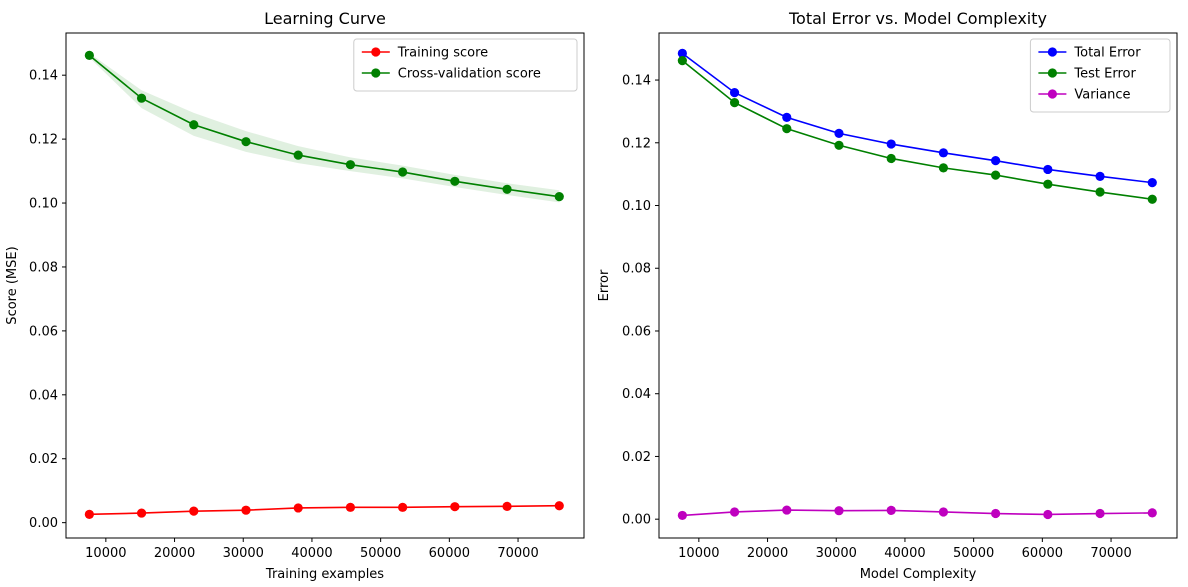 Image resolution: width=1188 pixels, height=587 pixels. I want to click on x-tick-label: 30000, so click(836, 553).